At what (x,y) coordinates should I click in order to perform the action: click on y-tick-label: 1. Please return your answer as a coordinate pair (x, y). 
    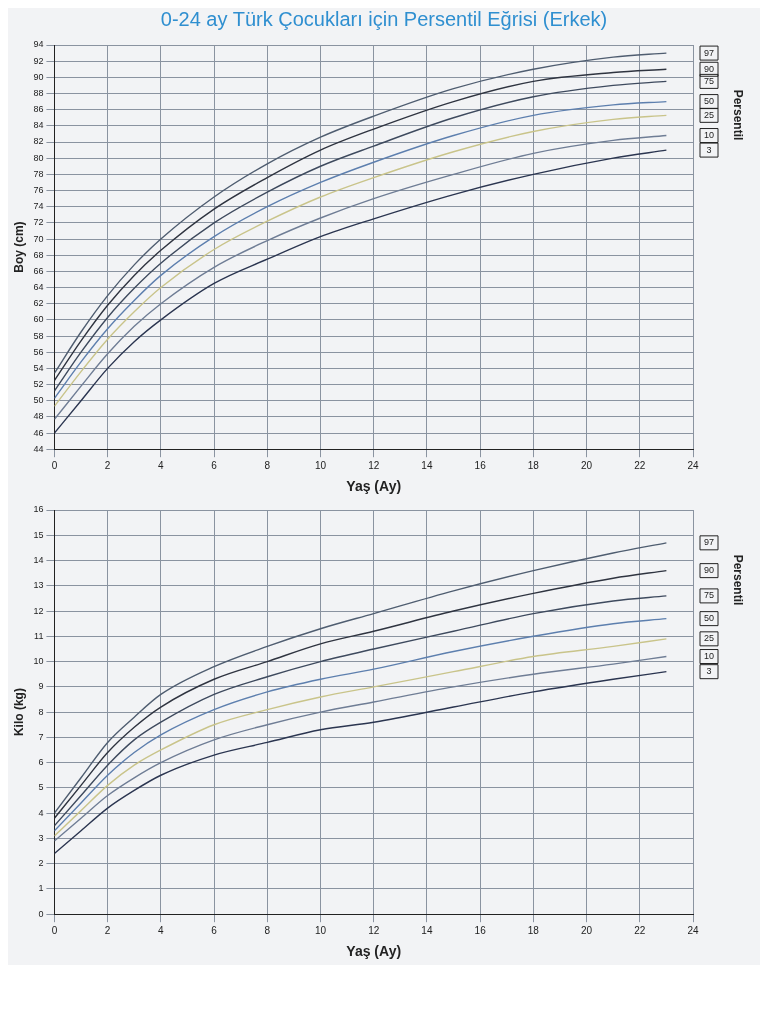
    Looking at the image, I should click on (41, 888).